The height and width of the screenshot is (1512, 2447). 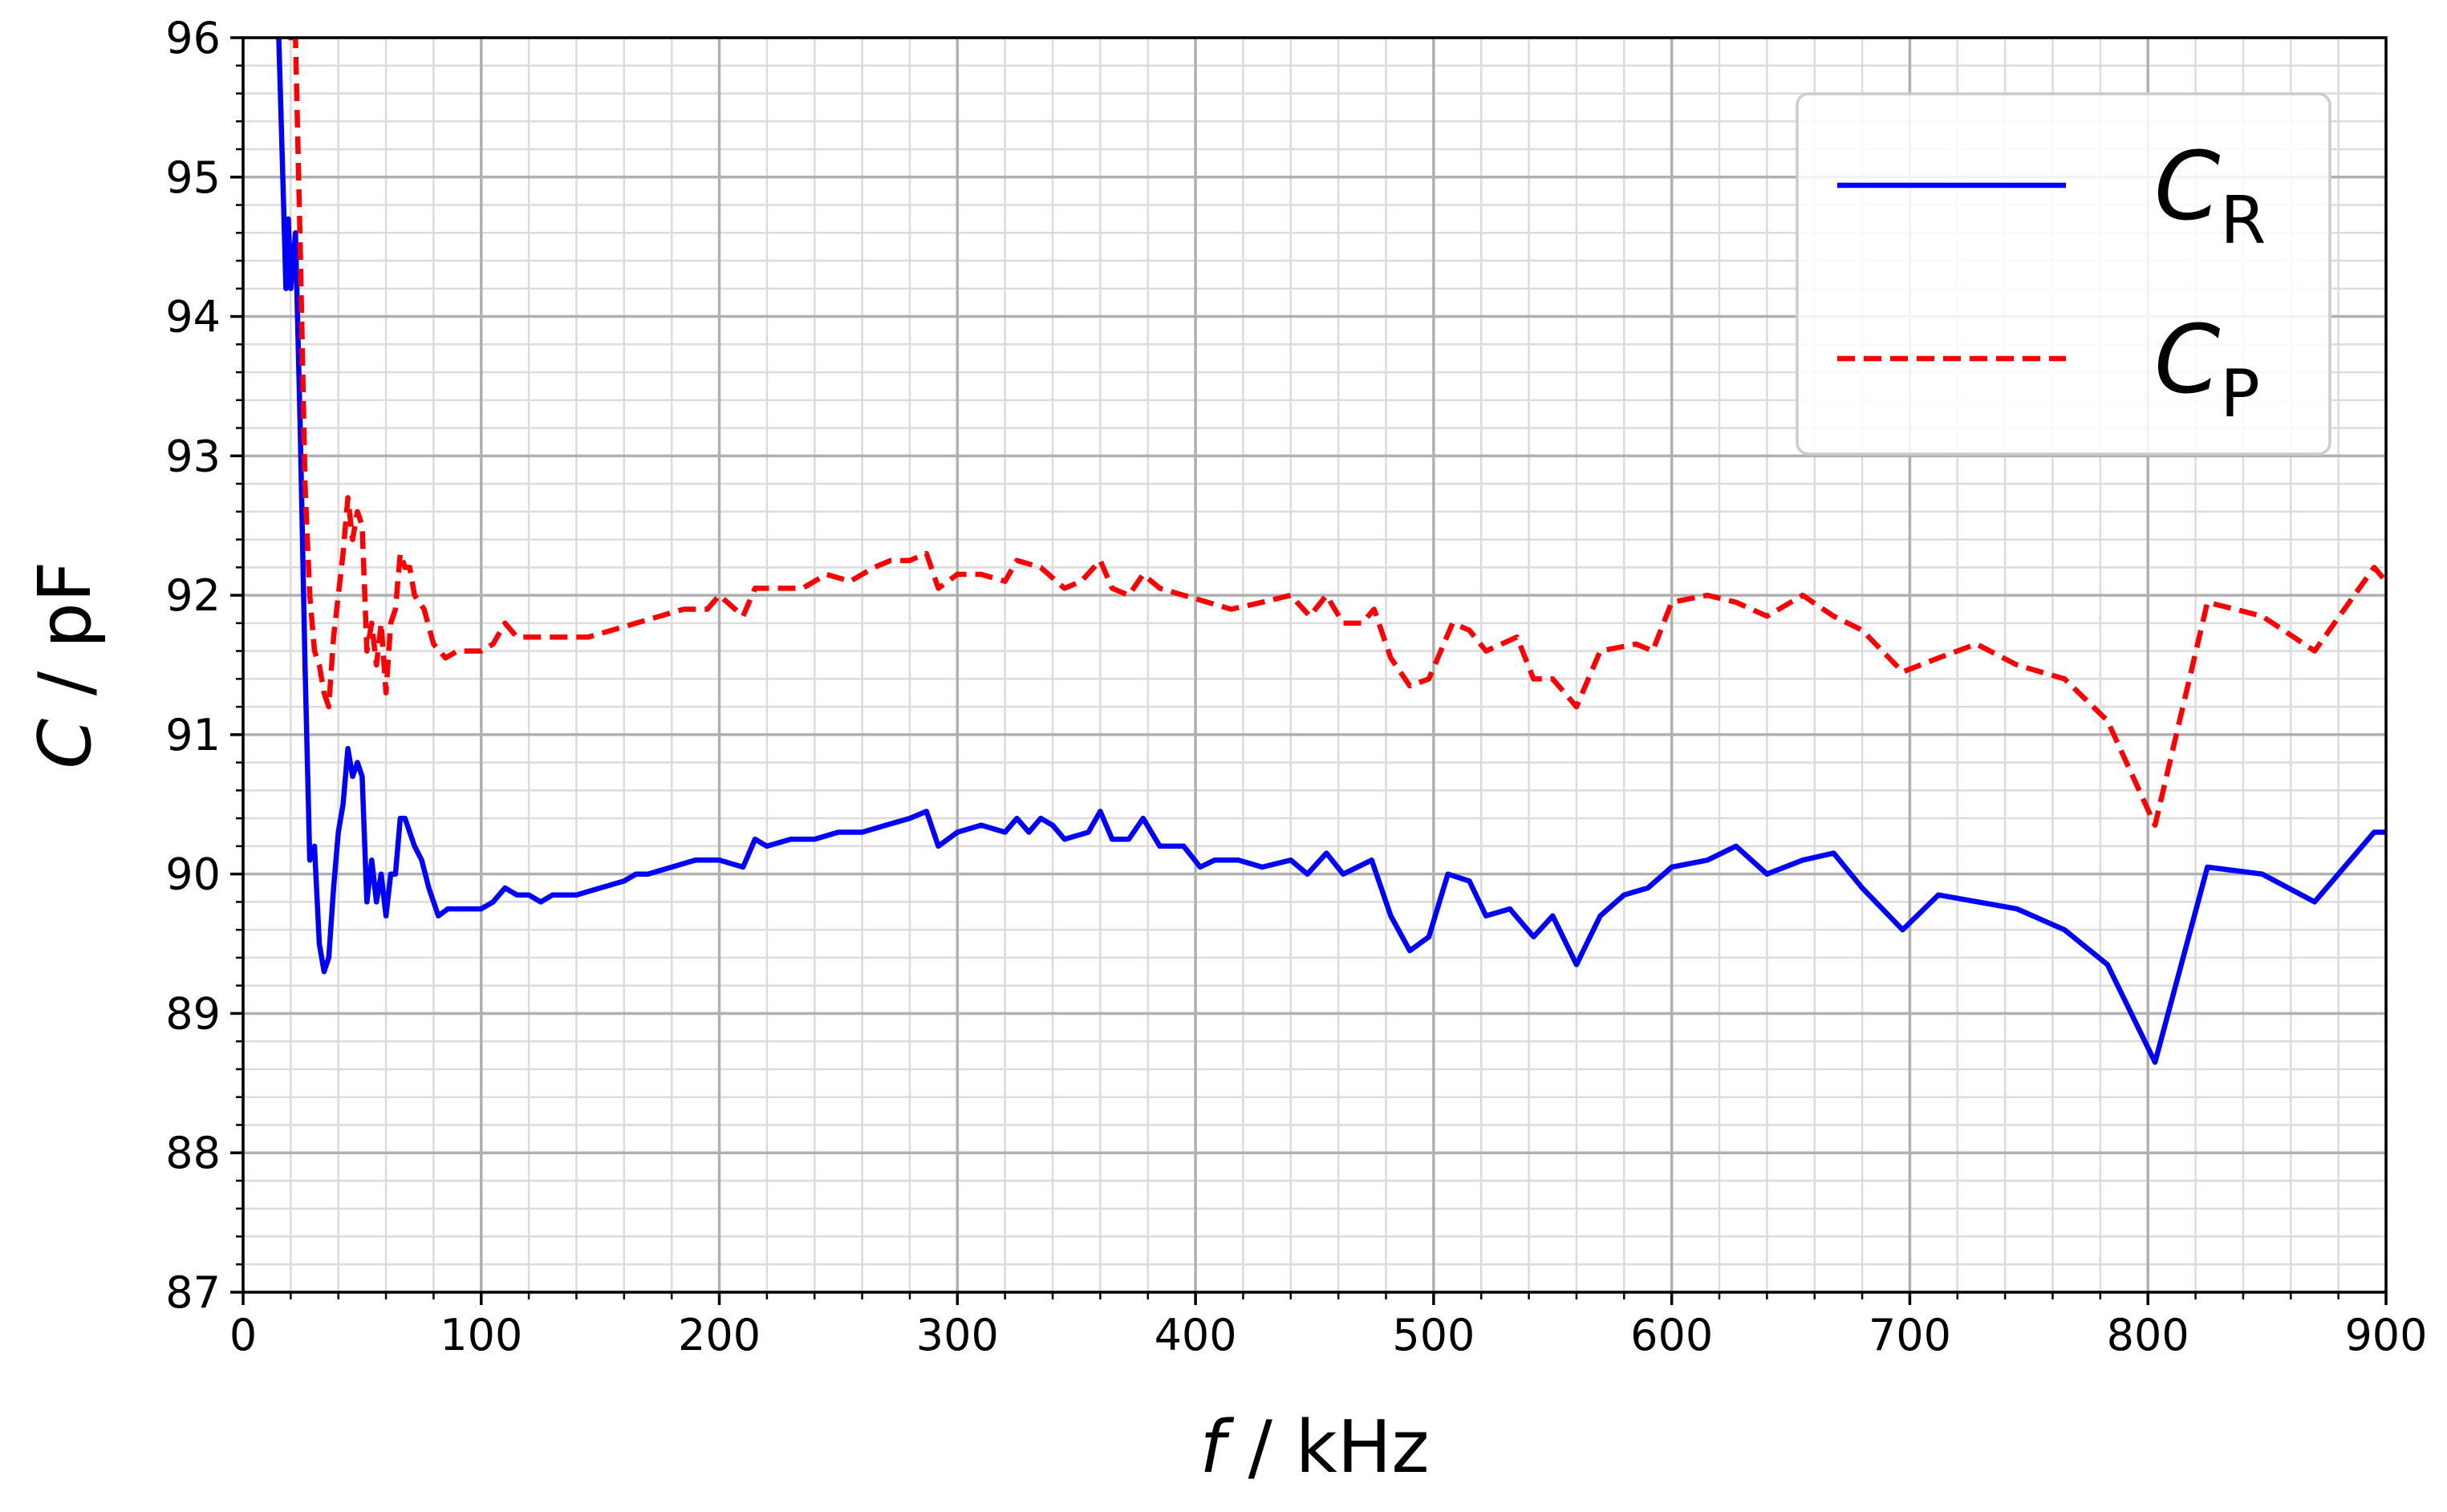 I want to click on y-tick-label: 96, so click(x=193, y=38).